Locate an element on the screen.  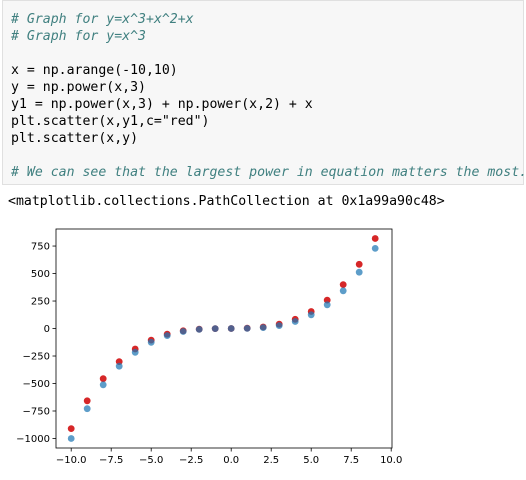
y-tick-label: −500 is located at coordinates (36, 384).